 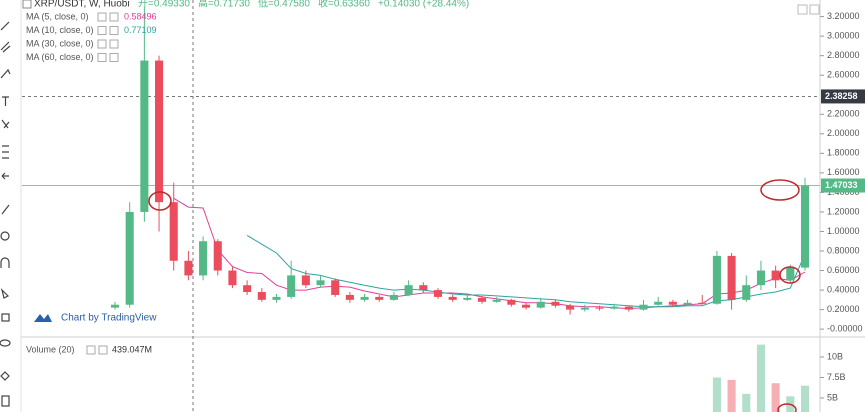 I want to click on volume-title: Volume (20), so click(x=50, y=349).